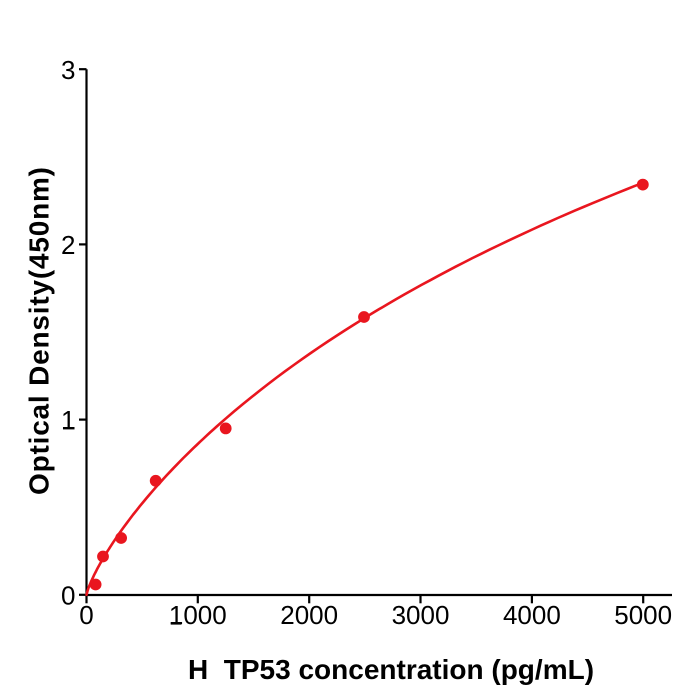 Image resolution: width=700 pixels, height=700 pixels. I want to click on svg-text: 1000, so click(198, 615).